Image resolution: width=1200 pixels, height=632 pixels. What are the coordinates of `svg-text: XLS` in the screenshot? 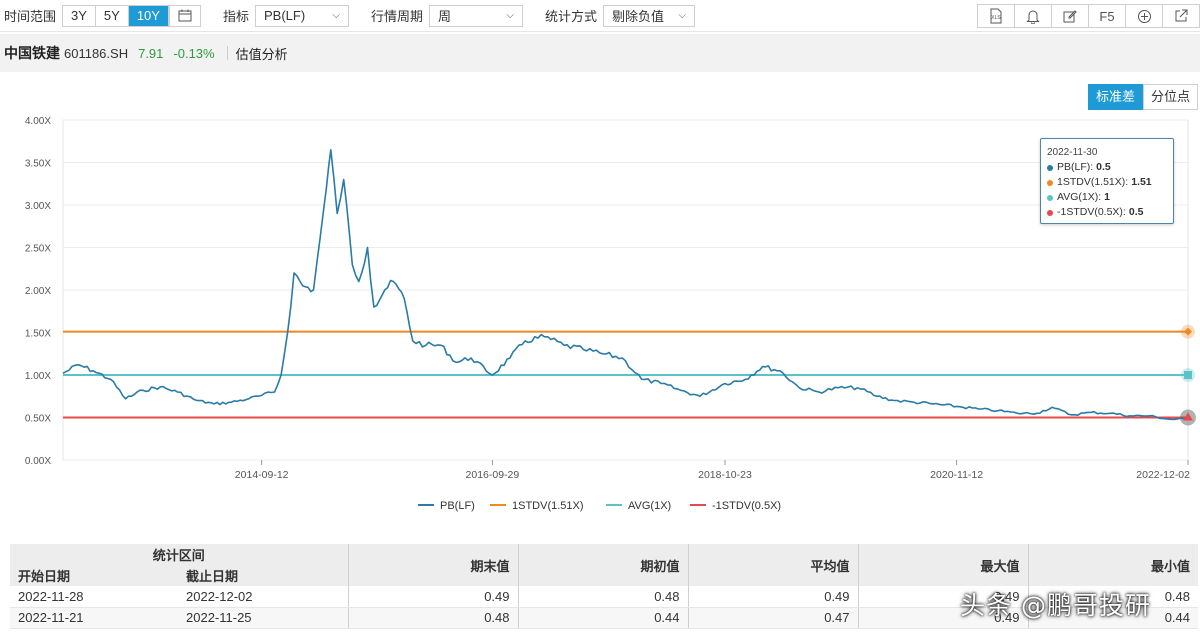 It's located at (996, 18).